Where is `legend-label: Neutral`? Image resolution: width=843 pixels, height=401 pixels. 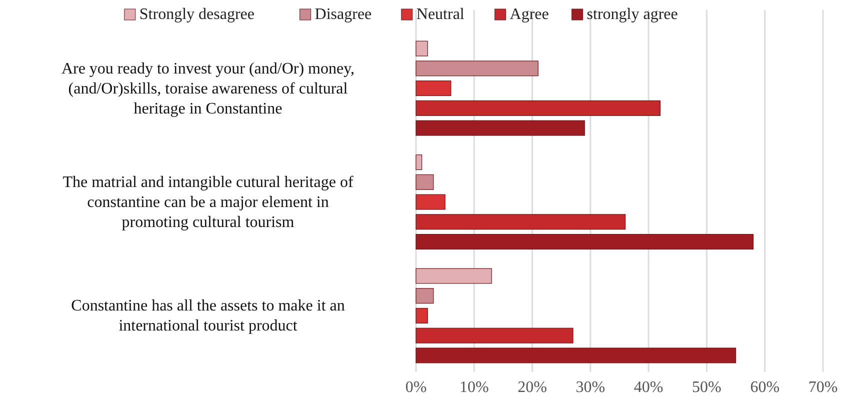
legend-label: Neutral is located at coordinates (440, 14).